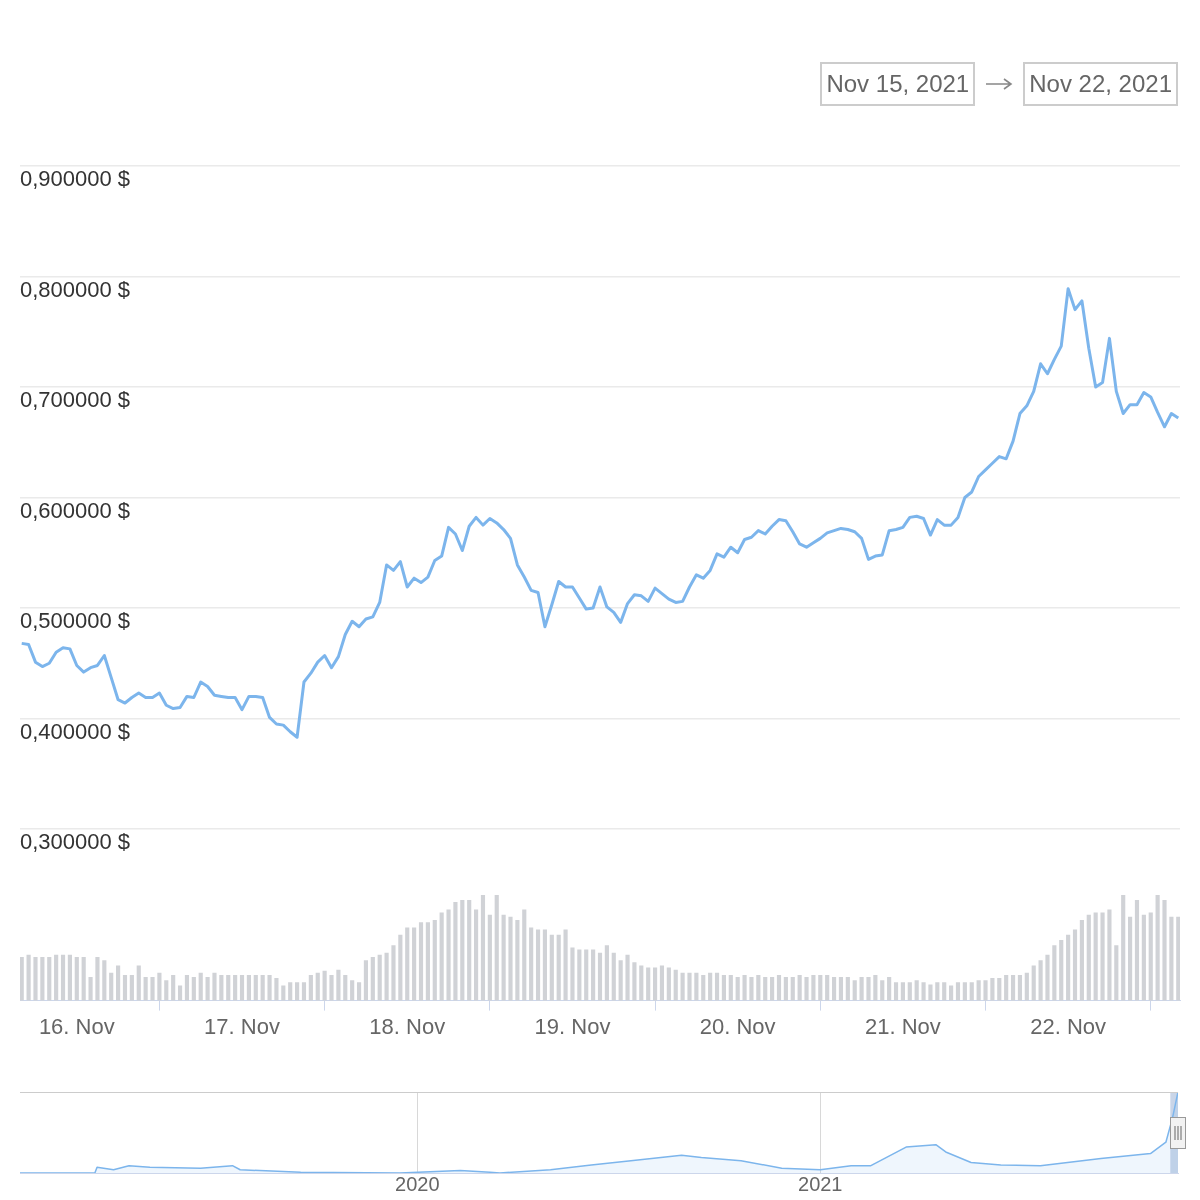 The image size is (1200, 1200). Describe the element at coordinates (75, 510) in the screenshot. I see `y-tick-label: 0,600000 $` at that location.